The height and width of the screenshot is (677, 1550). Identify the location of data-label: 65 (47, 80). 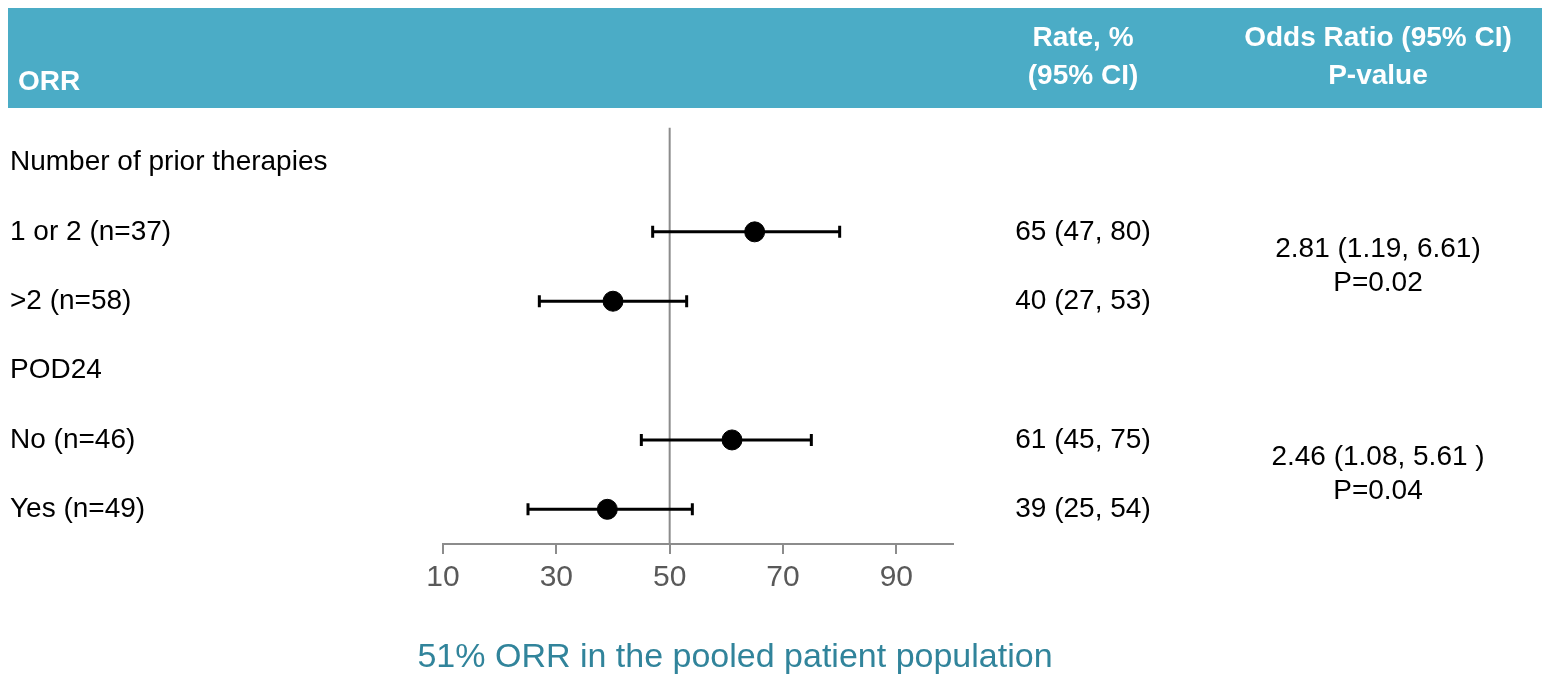
(1083, 230).